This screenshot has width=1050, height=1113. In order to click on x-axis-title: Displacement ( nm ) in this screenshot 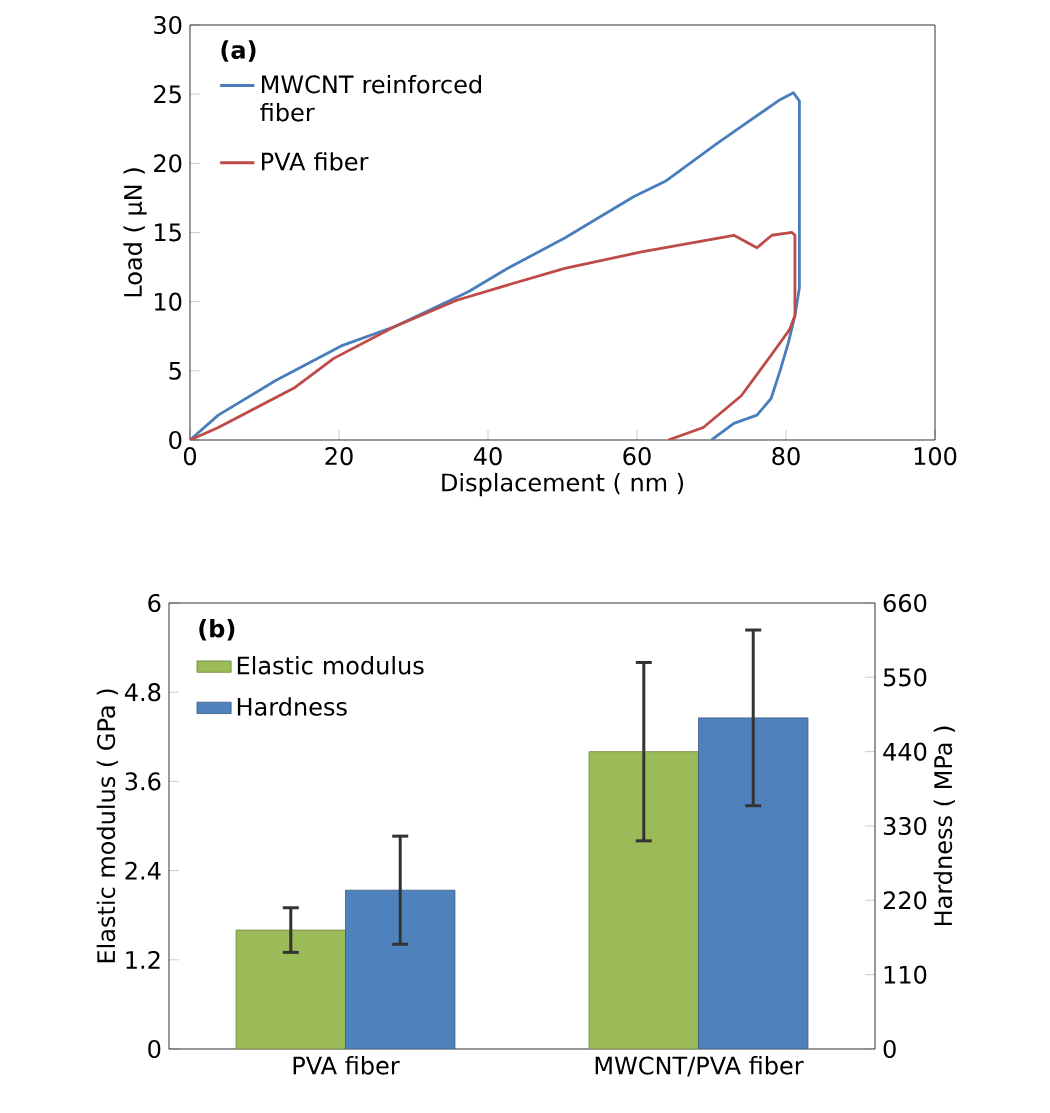, I will do `click(563, 484)`.